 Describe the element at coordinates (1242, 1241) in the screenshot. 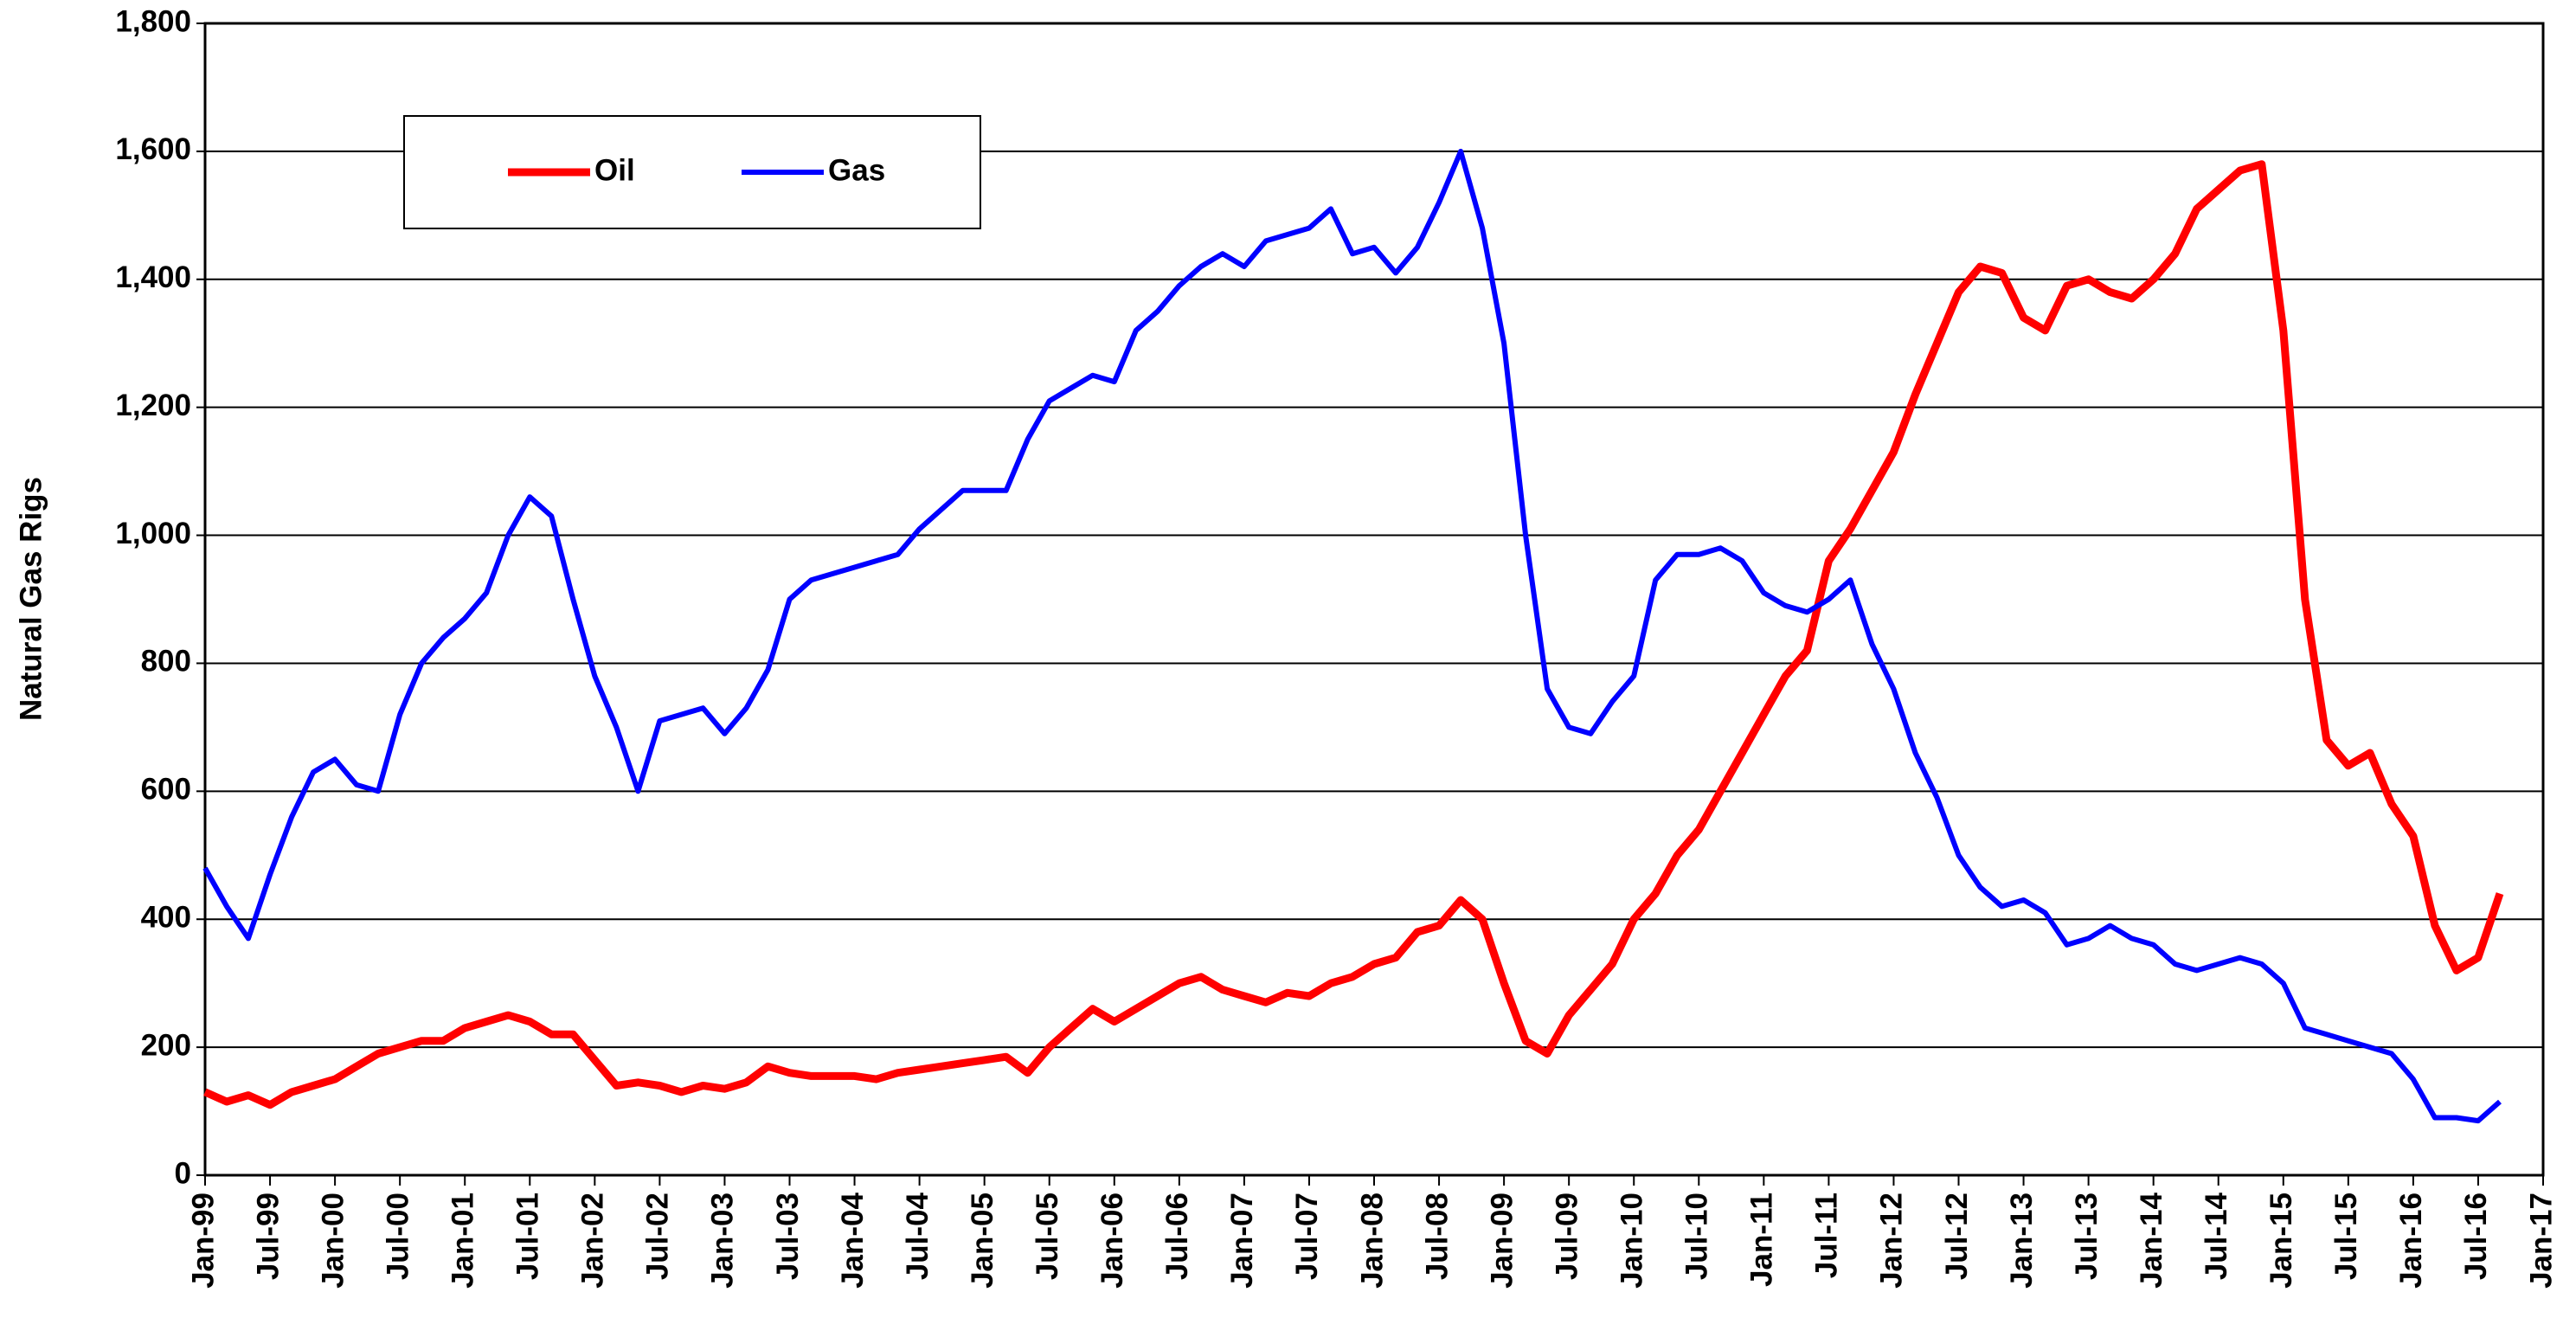

I see `x-tick-label: Jan-07` at that location.